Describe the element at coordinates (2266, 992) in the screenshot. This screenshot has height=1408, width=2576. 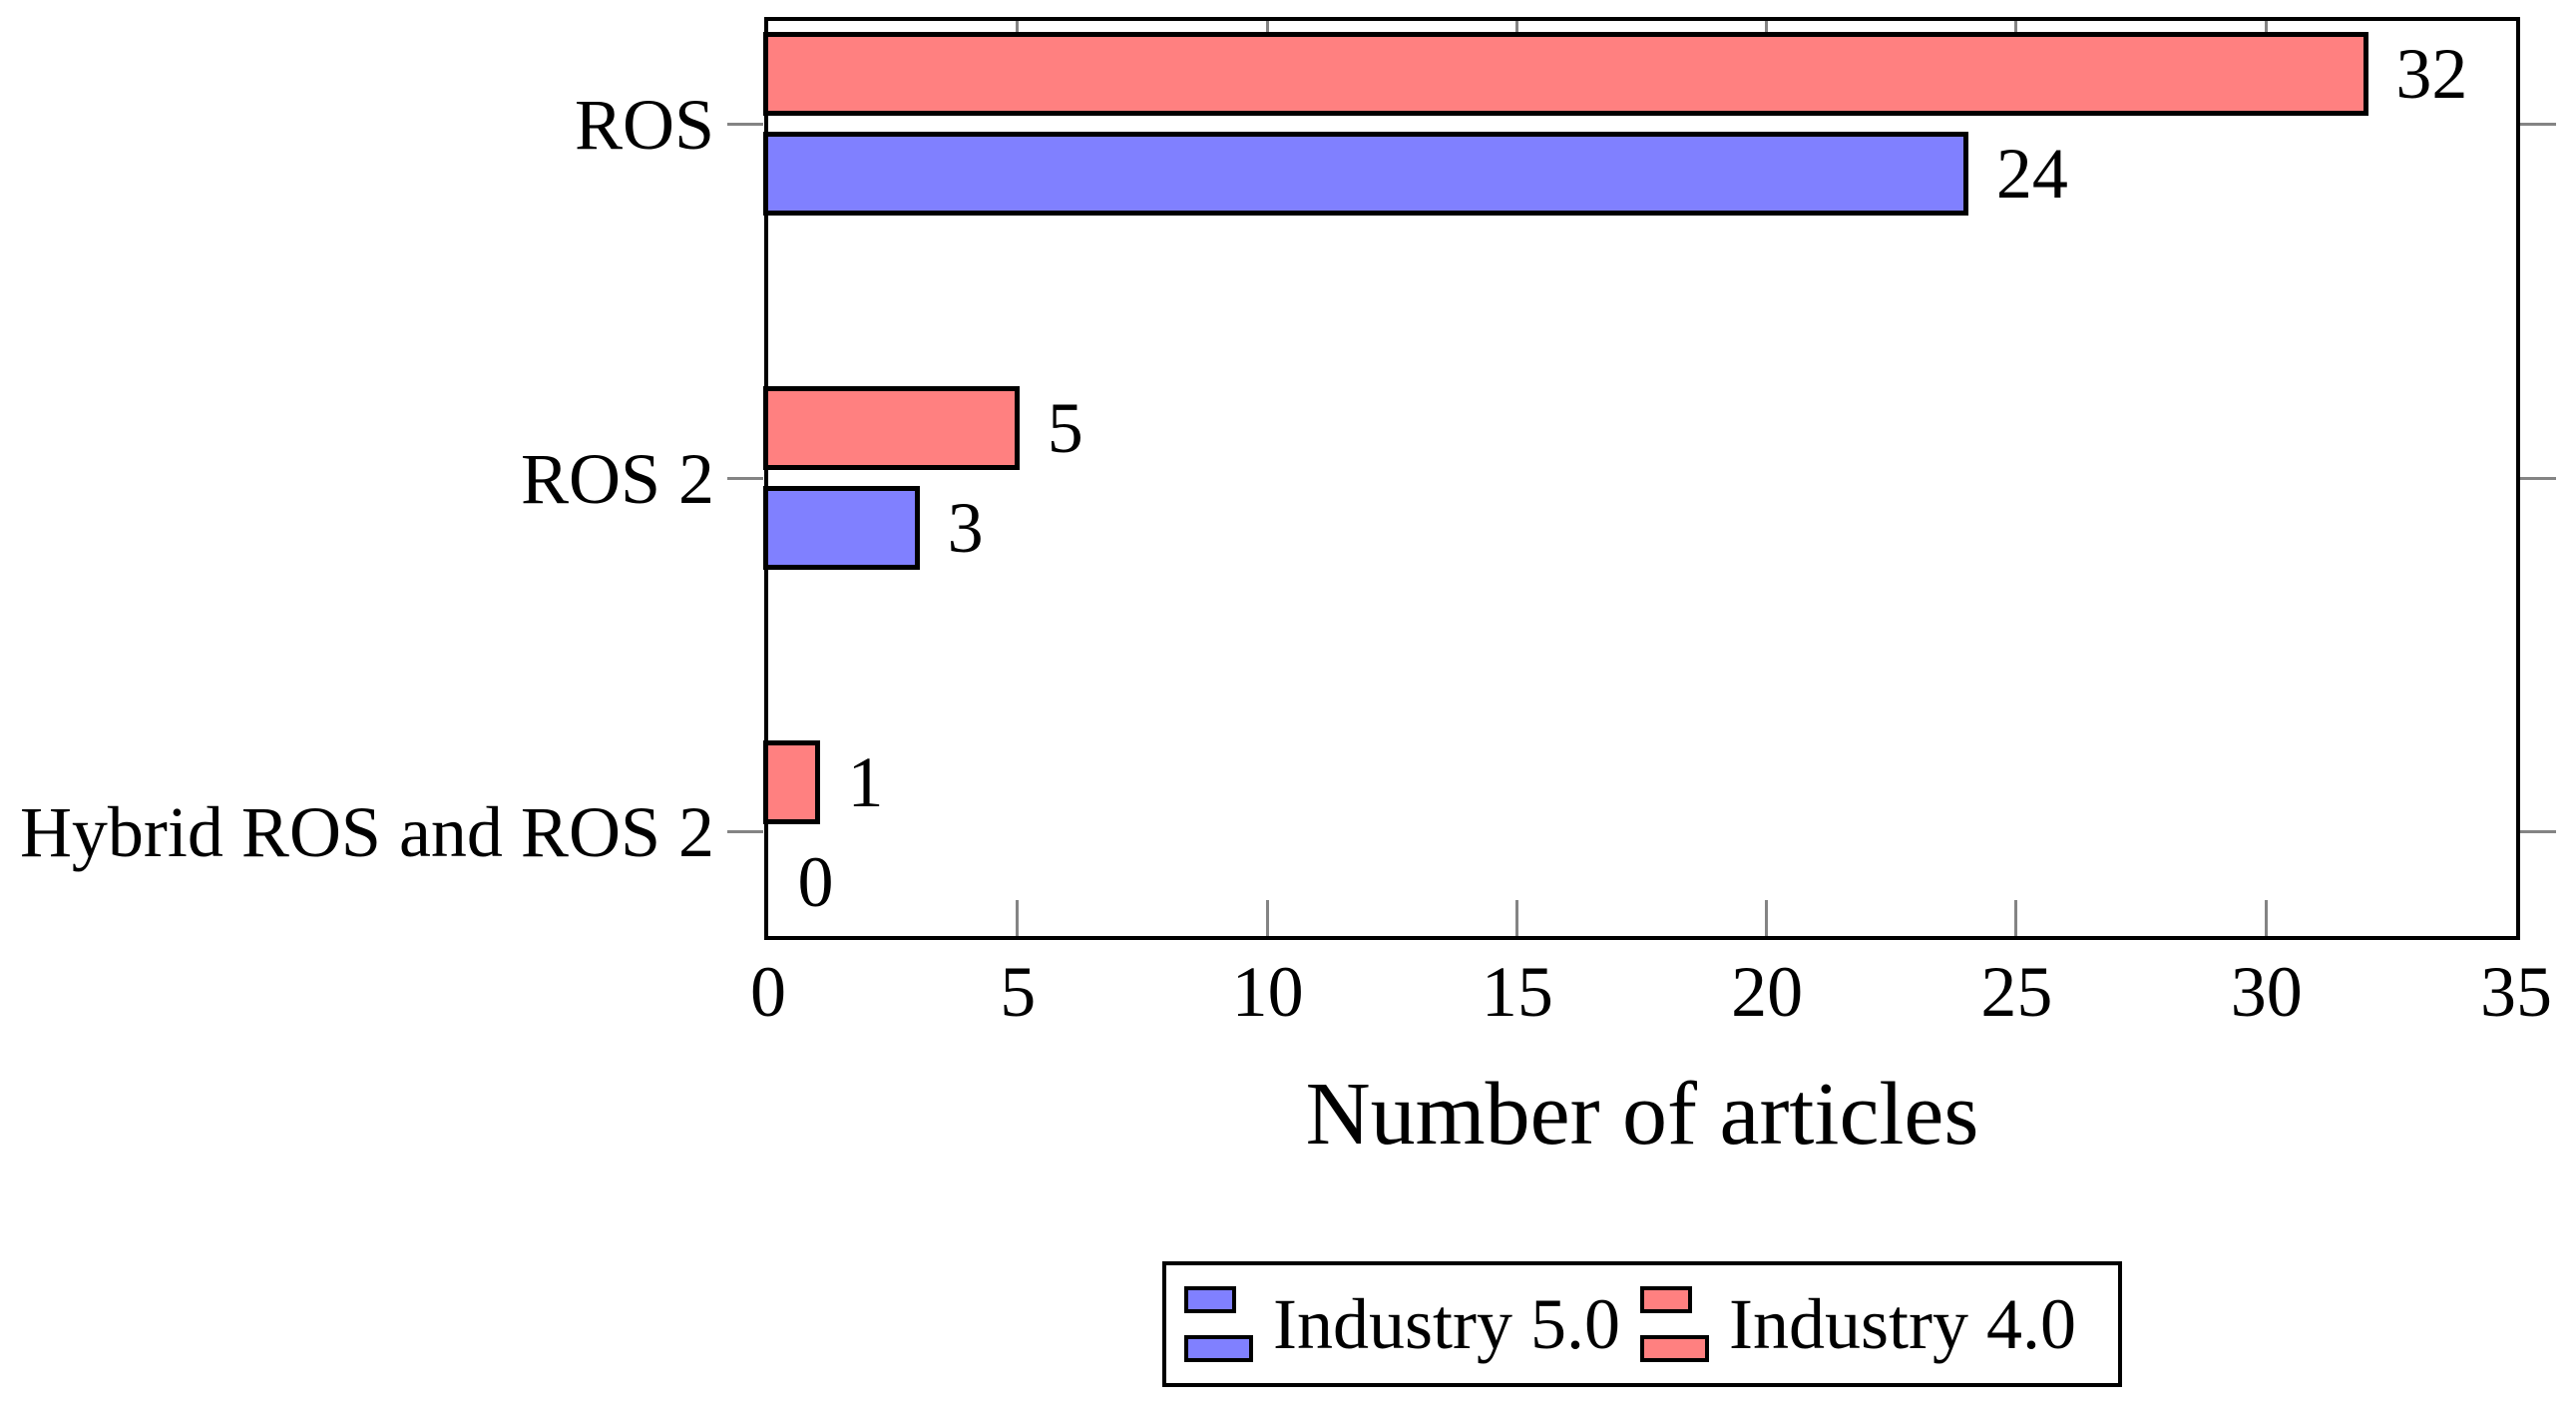
I see `x-axis-tick-label: 30` at that location.